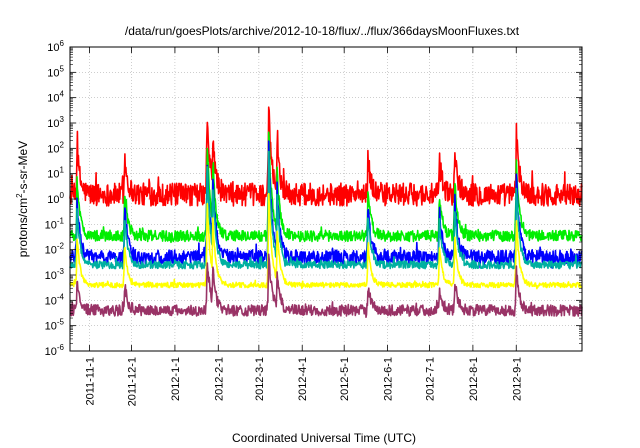 This screenshot has width=640, height=448. Describe the element at coordinates (517, 379) in the screenshot. I see `x-tick-label: 2012-9-1` at that location.